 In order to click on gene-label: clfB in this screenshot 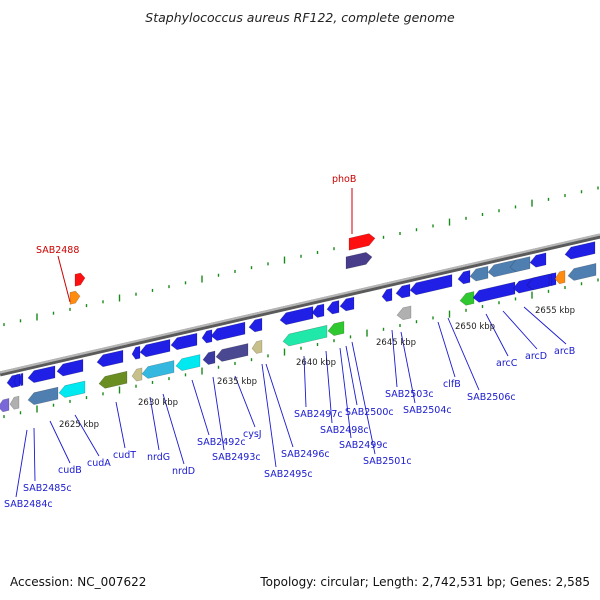, I will do `click(452, 384)`.